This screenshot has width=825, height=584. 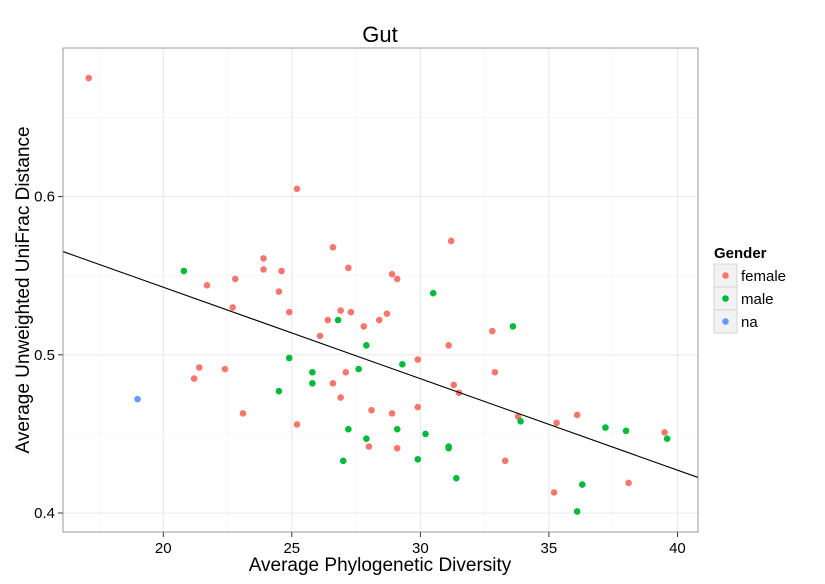 I want to click on legend-marker-female, so click(x=725, y=275).